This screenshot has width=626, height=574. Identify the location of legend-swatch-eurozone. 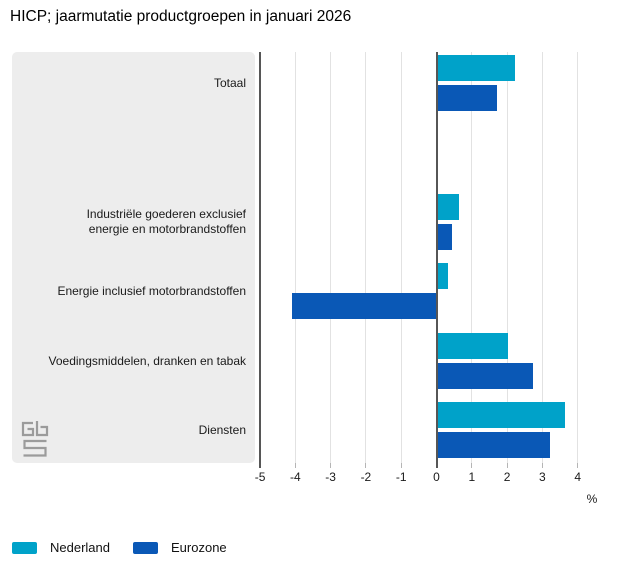
(145, 548).